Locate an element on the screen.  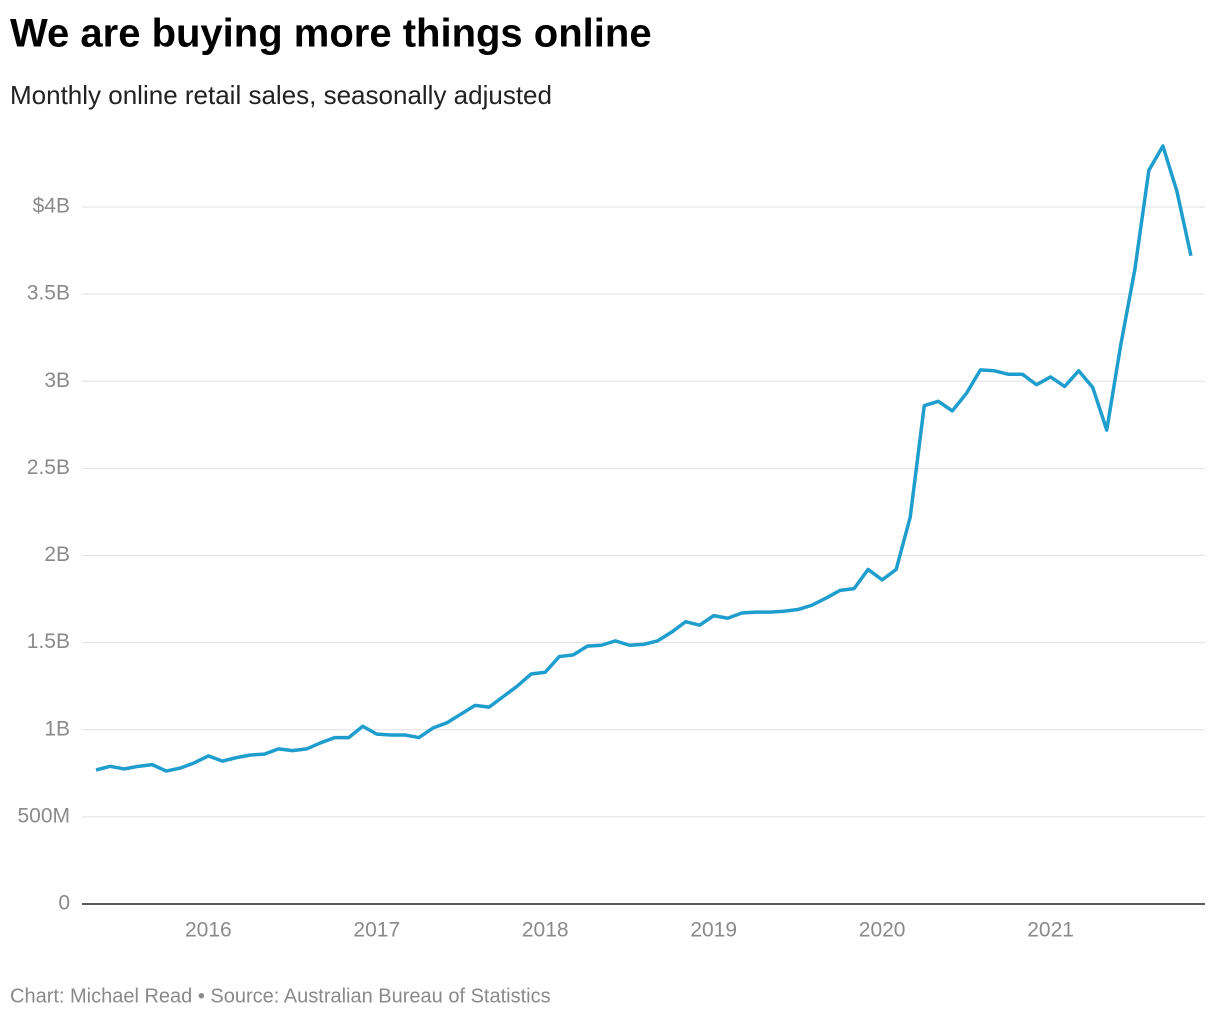
x-tick-label: 2018 is located at coordinates (545, 930).